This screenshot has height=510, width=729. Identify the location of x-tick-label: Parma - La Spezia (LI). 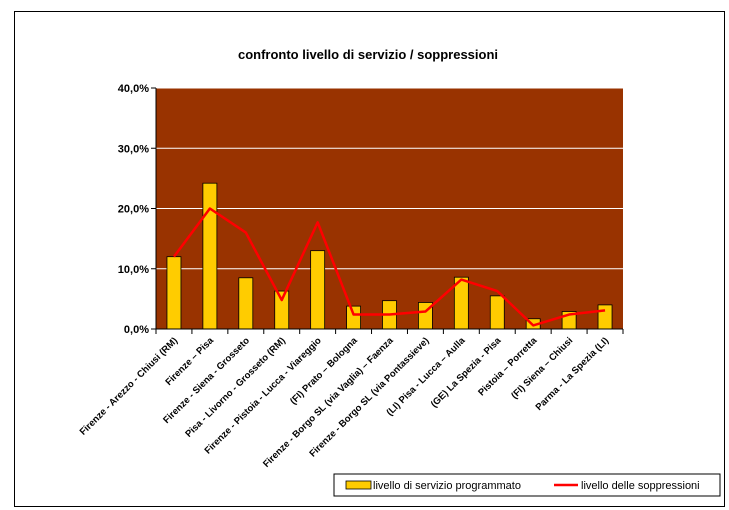
(573, 374).